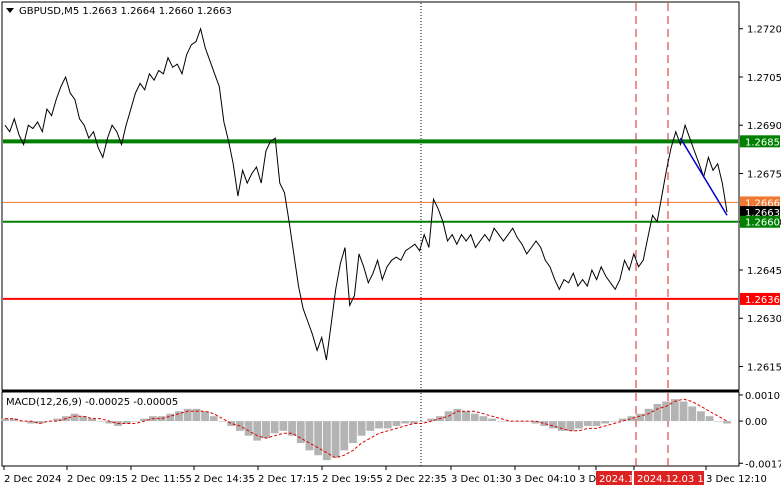  I want to click on x-tick-label: 3 Dec 12:10, so click(736, 479).